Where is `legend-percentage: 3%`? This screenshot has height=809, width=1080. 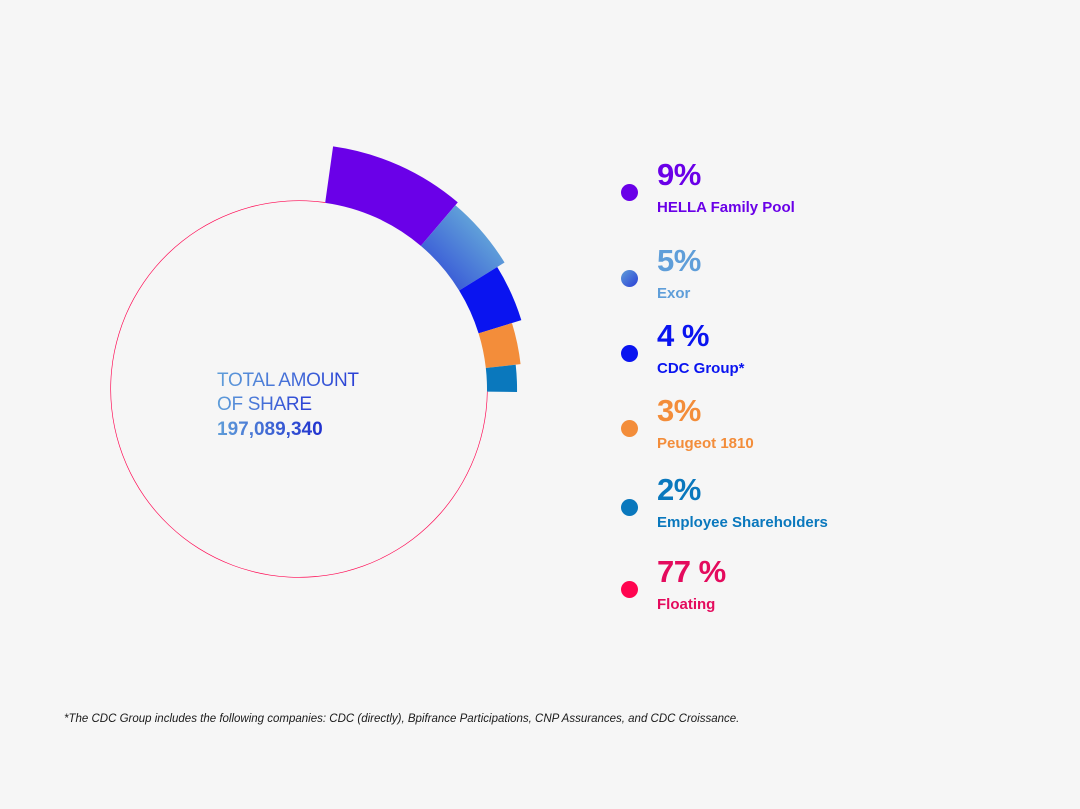 legend-percentage: 3% is located at coordinates (679, 410).